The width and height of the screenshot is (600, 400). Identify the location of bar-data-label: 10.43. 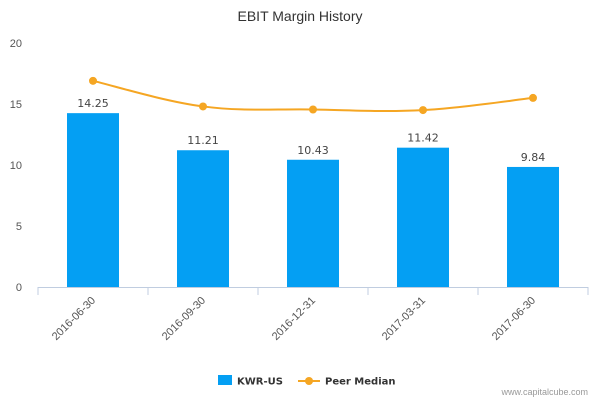
(313, 150).